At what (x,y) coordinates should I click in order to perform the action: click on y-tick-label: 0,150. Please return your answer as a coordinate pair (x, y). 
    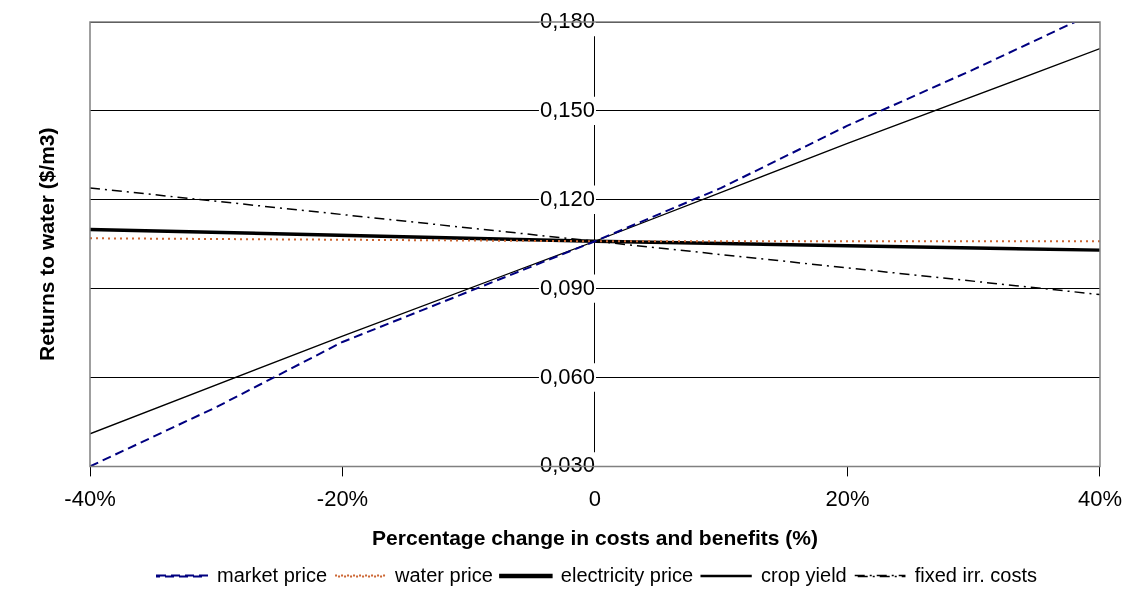
    Looking at the image, I should click on (567, 109).